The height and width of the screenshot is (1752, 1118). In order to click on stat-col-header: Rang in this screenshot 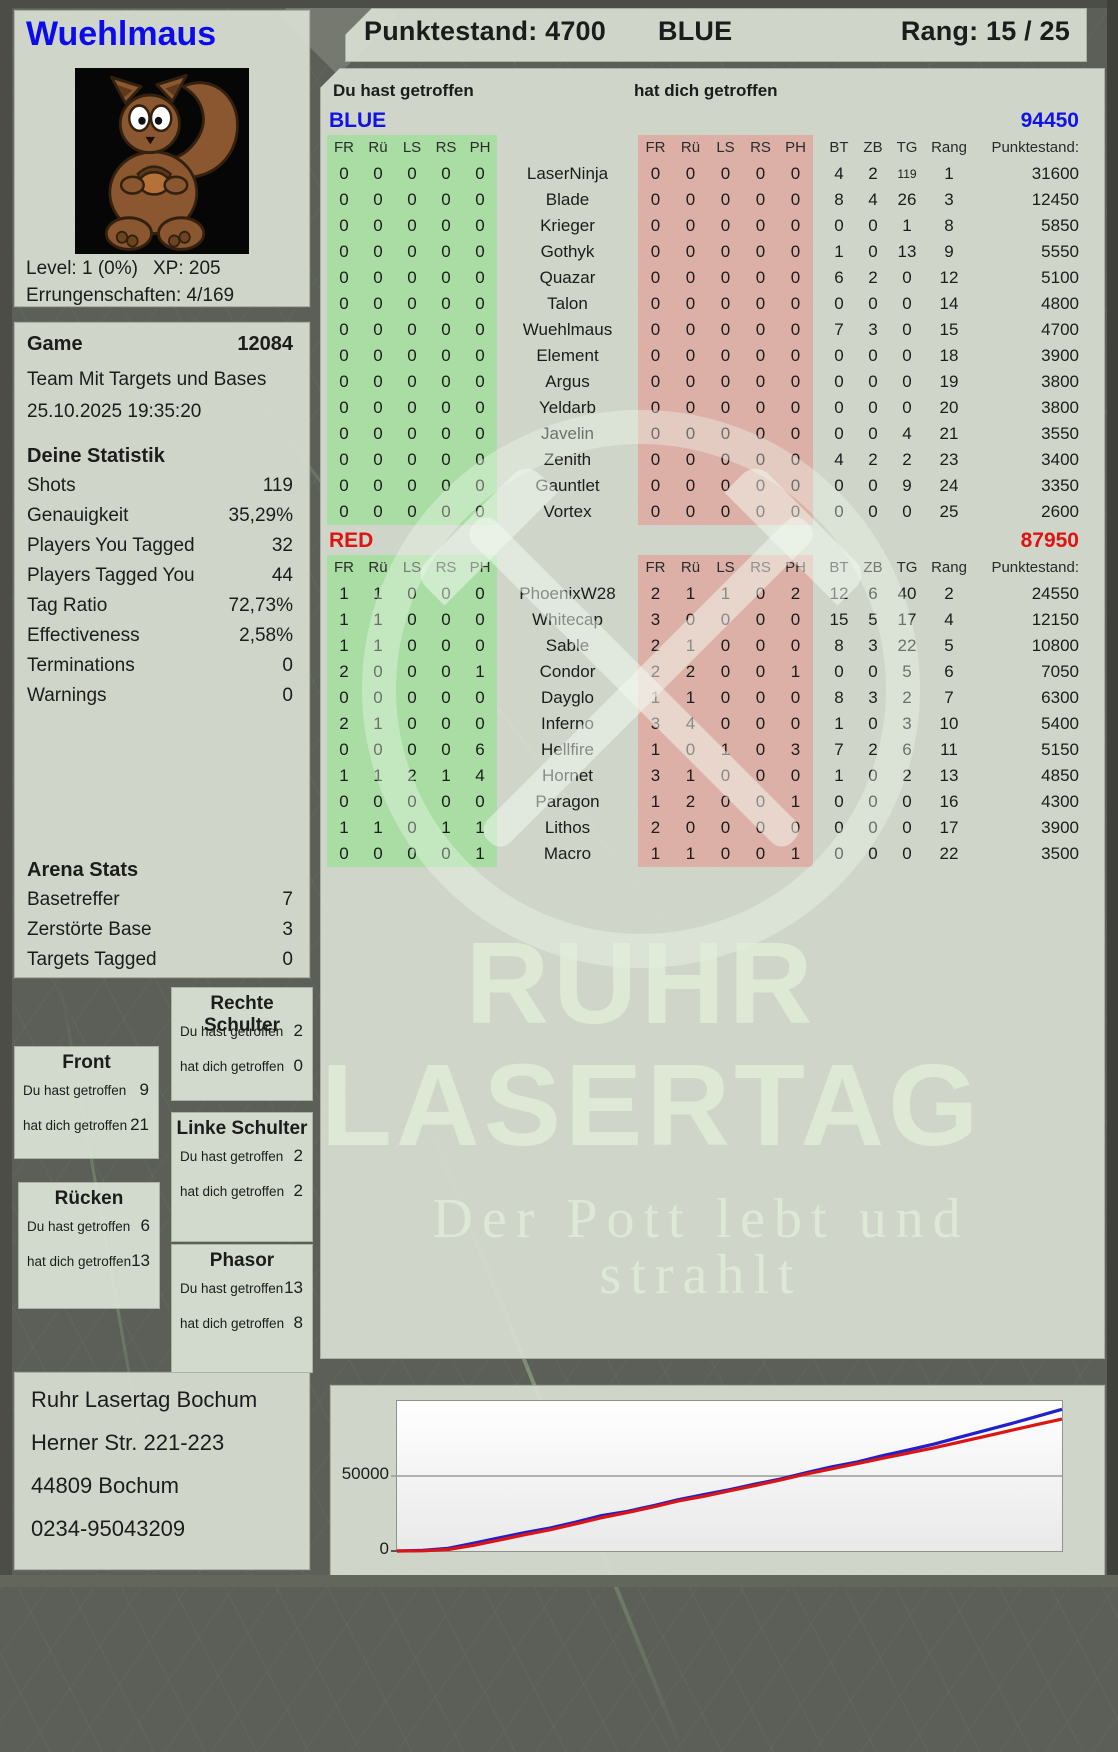, I will do `click(949, 147)`.